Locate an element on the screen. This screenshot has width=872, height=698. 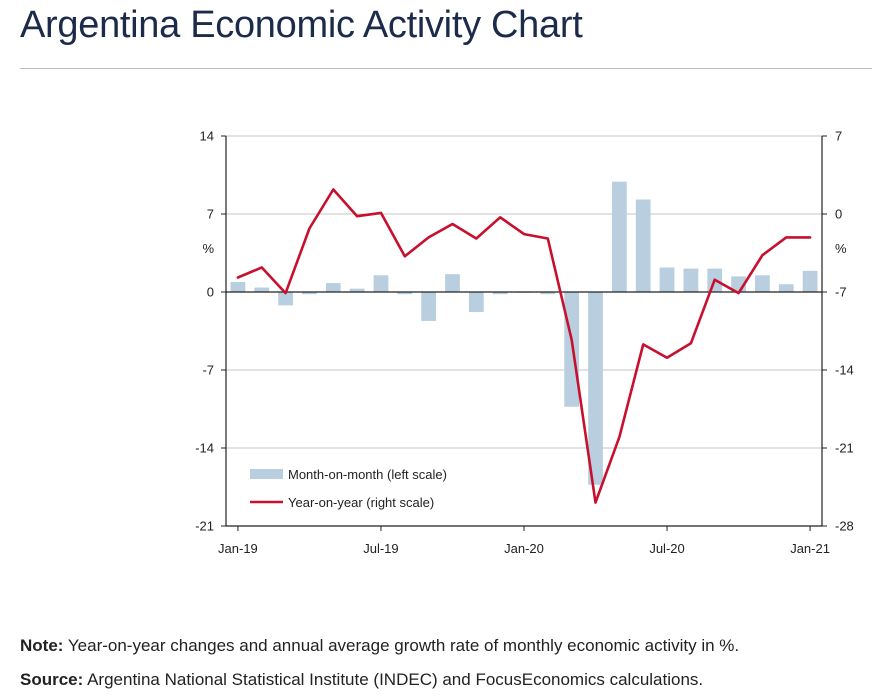
legend-label-mom: Month-on-month (left scale) is located at coordinates (367, 474).